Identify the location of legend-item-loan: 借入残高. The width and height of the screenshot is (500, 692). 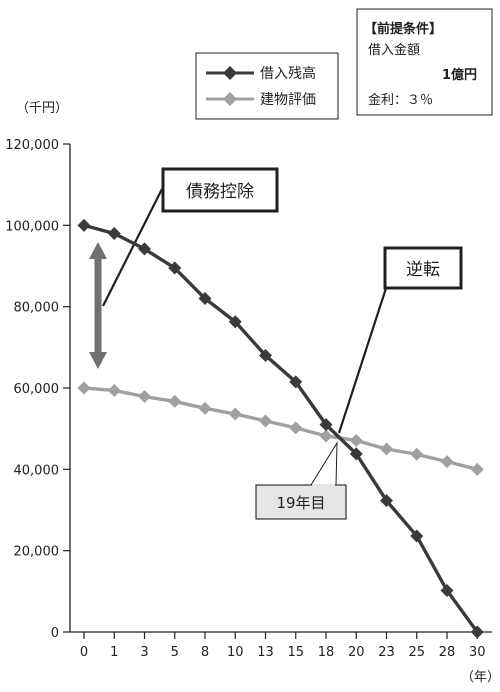
(261, 73).